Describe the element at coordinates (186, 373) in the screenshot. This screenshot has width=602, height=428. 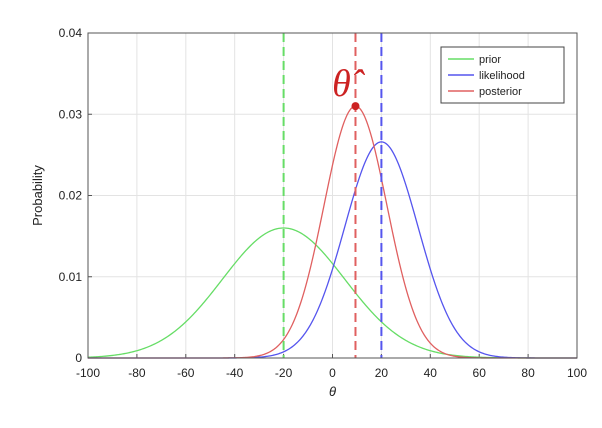
I see `x-tick-label: -60` at that location.